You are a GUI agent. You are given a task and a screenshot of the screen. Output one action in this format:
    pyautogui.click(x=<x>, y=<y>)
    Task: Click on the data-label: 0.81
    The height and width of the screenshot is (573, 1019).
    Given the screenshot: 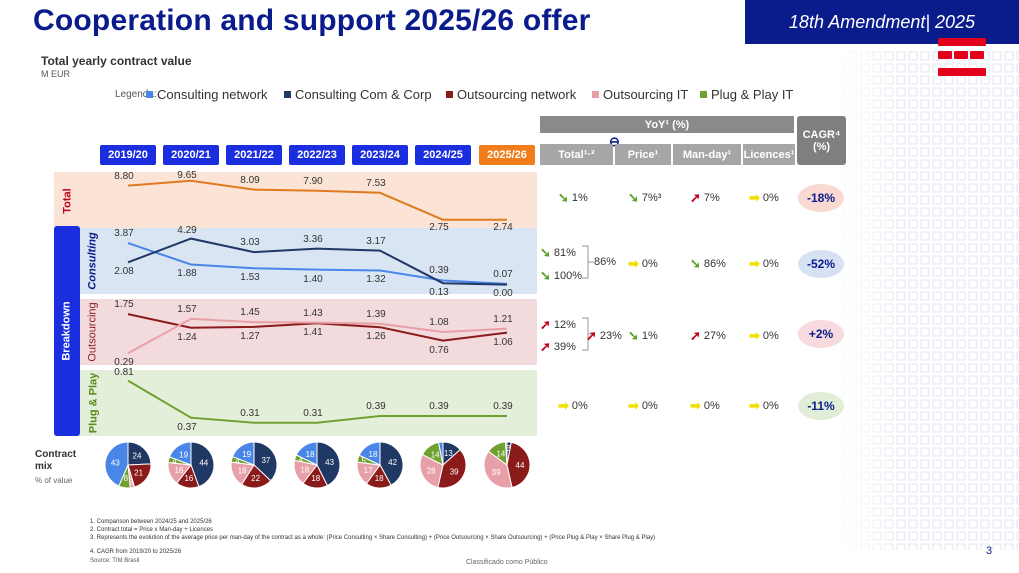 What is the action you would take?
    pyautogui.click(x=124, y=372)
    